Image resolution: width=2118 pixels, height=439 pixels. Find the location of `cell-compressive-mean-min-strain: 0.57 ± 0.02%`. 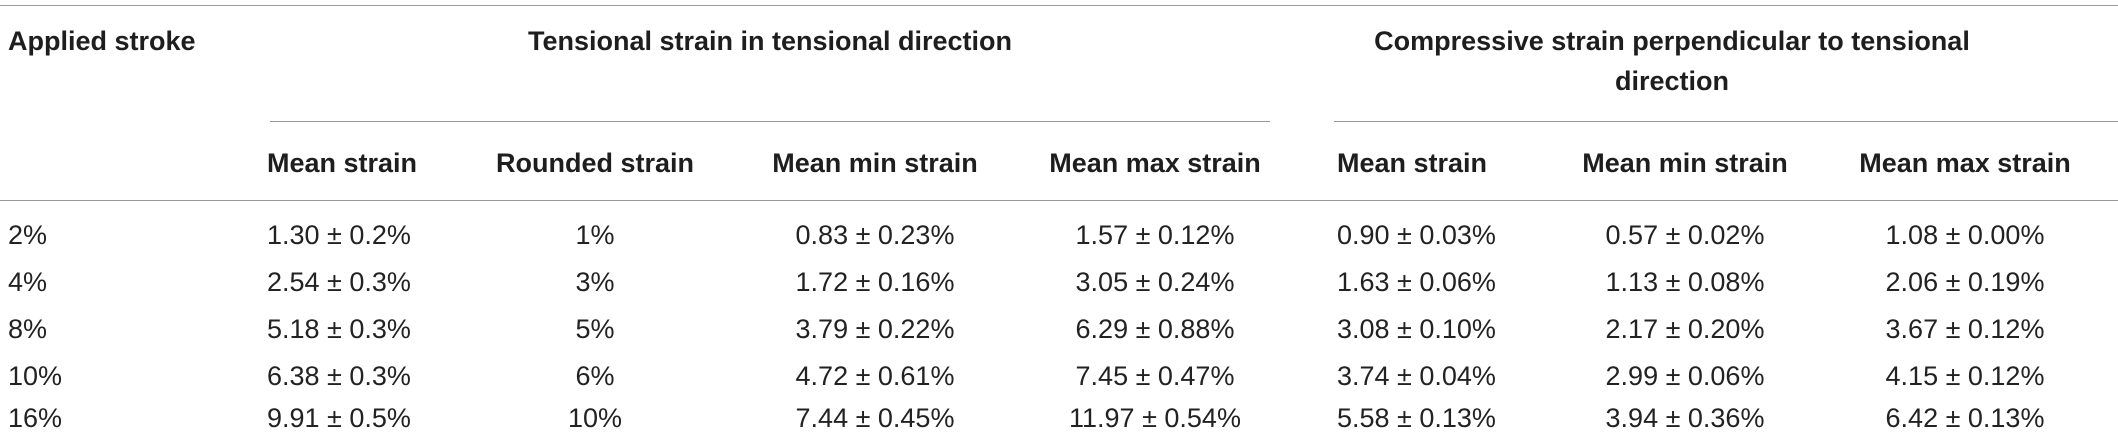

cell-compressive-mean-min-strain: 0.57 ± 0.02% is located at coordinates (1685, 235).